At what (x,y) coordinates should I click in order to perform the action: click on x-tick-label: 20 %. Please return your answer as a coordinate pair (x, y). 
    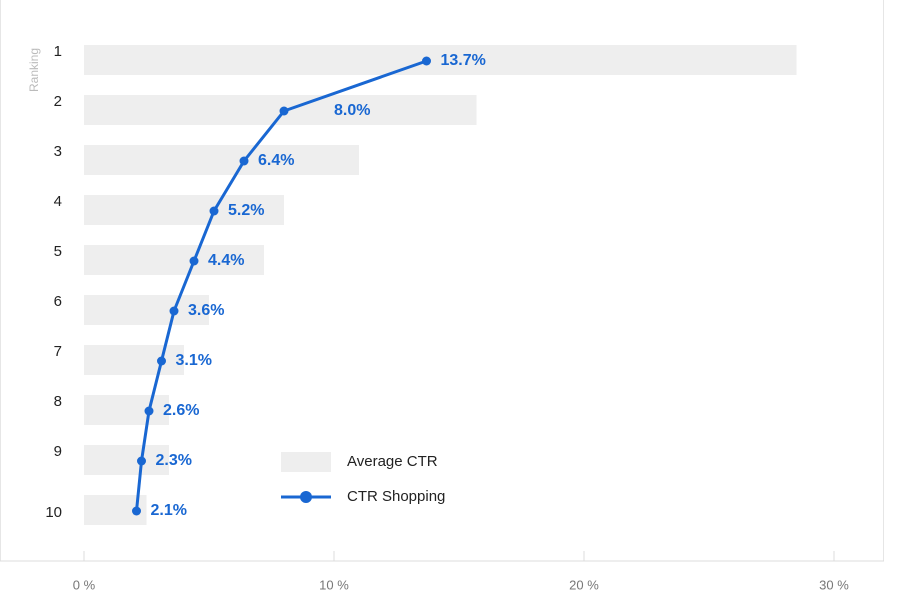
    Looking at the image, I should click on (584, 584).